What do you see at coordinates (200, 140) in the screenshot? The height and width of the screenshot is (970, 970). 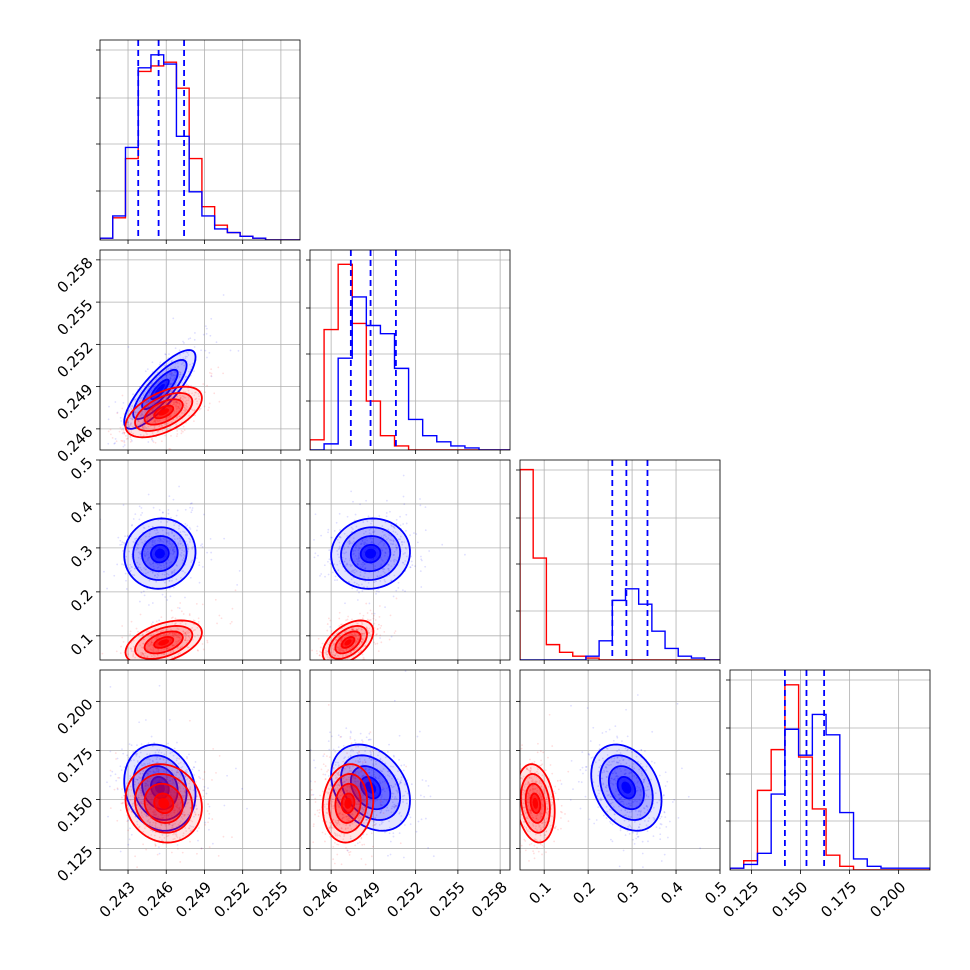 I see `histogram-content` at bounding box center [200, 140].